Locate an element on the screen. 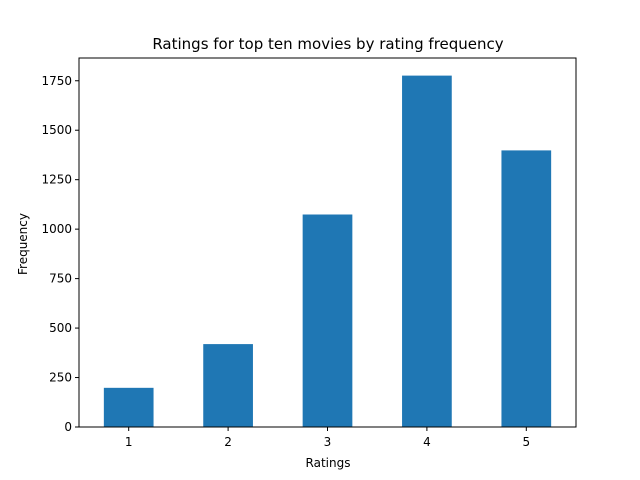  y-tick-label-500: 500 is located at coordinates (60, 328).